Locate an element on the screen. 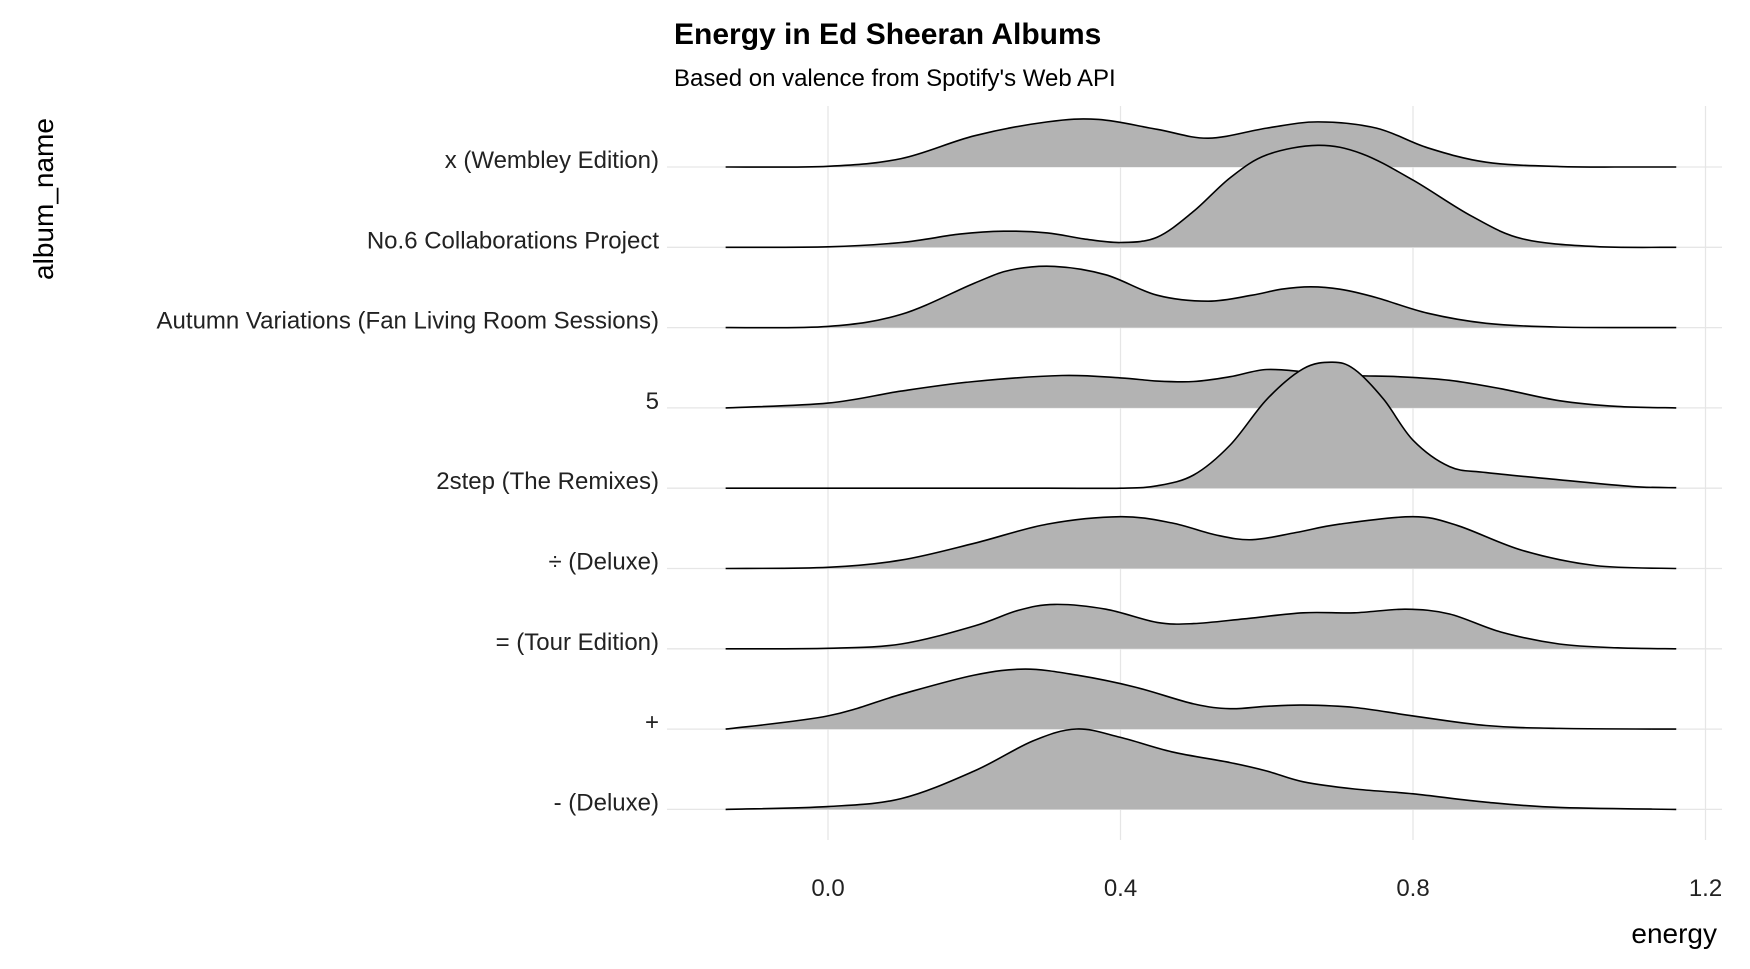 The height and width of the screenshot is (969, 1750). y-tick-label: x (Wembley Edition) is located at coordinates (552, 160).